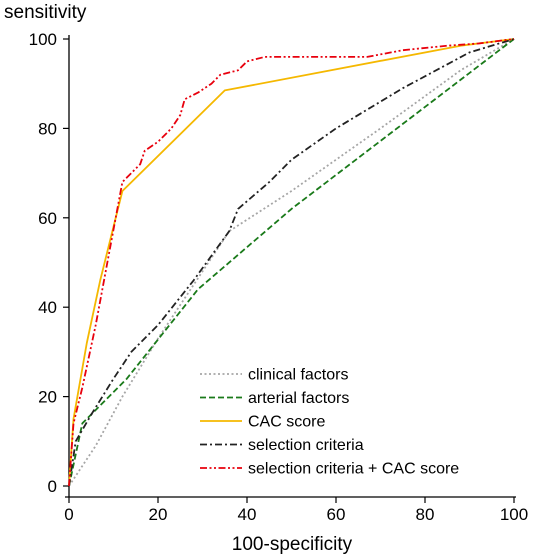 The width and height of the screenshot is (535, 560). I want to click on x-tick-label: 60, so click(336, 514).